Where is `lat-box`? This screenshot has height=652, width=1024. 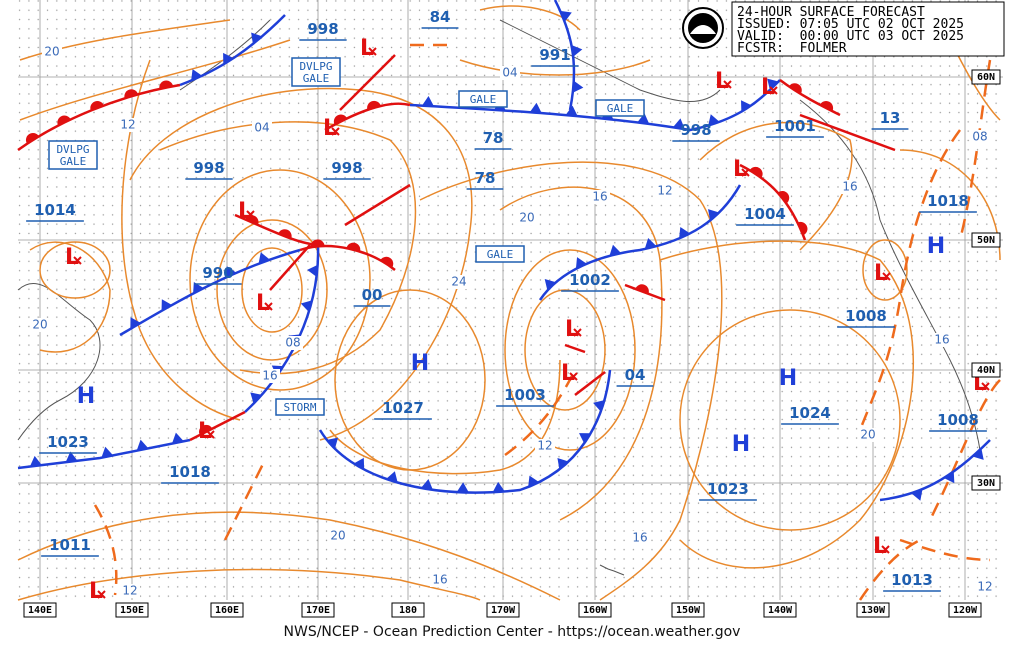
lat-box is located at coordinates (986, 483).